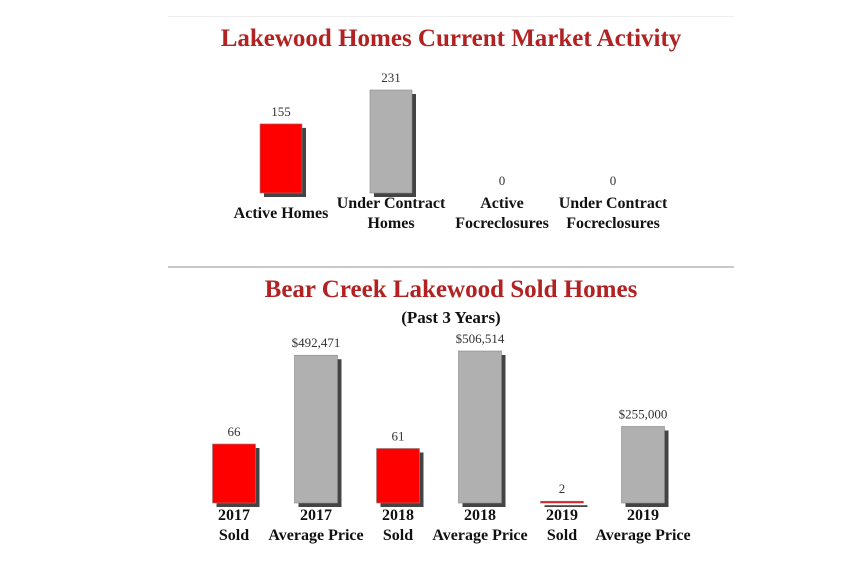 This screenshot has height=576, width=852. What do you see at coordinates (281, 213) in the screenshot?
I see `market-category-label-0-0: Active Homes` at bounding box center [281, 213].